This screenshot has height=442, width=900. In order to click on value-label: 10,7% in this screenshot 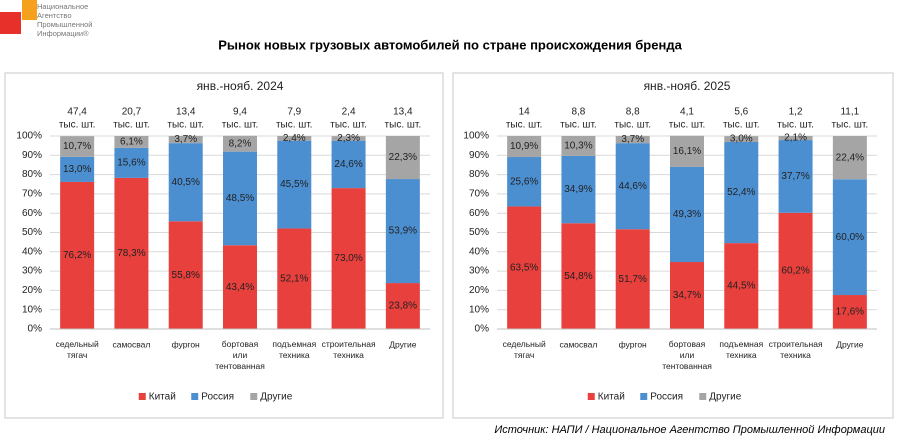, I will do `click(77, 146)`.